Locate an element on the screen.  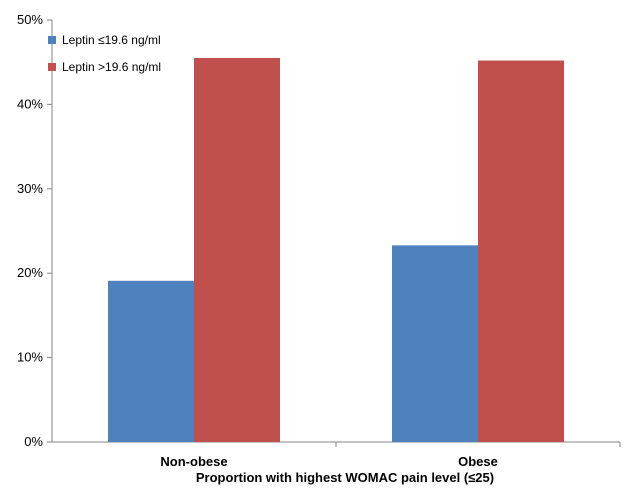
legend-entry-label: Leptin ≤19.6 ng/ml is located at coordinates (111, 40).